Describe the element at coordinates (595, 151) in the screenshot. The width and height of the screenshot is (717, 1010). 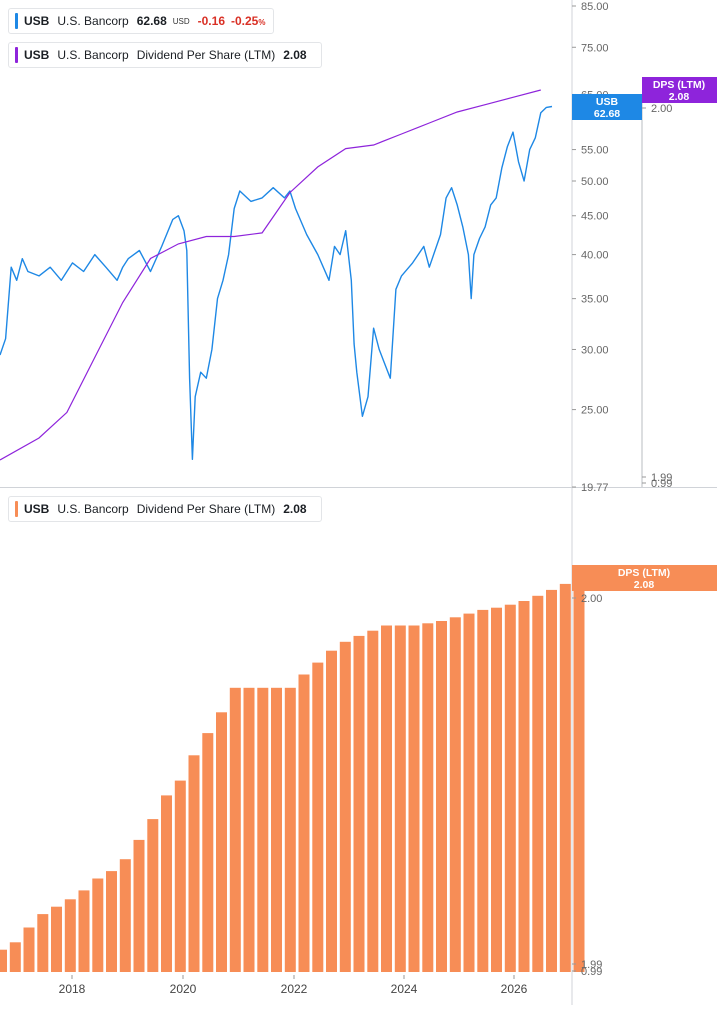
I see `top-y-tick-label: 55.00` at that location.